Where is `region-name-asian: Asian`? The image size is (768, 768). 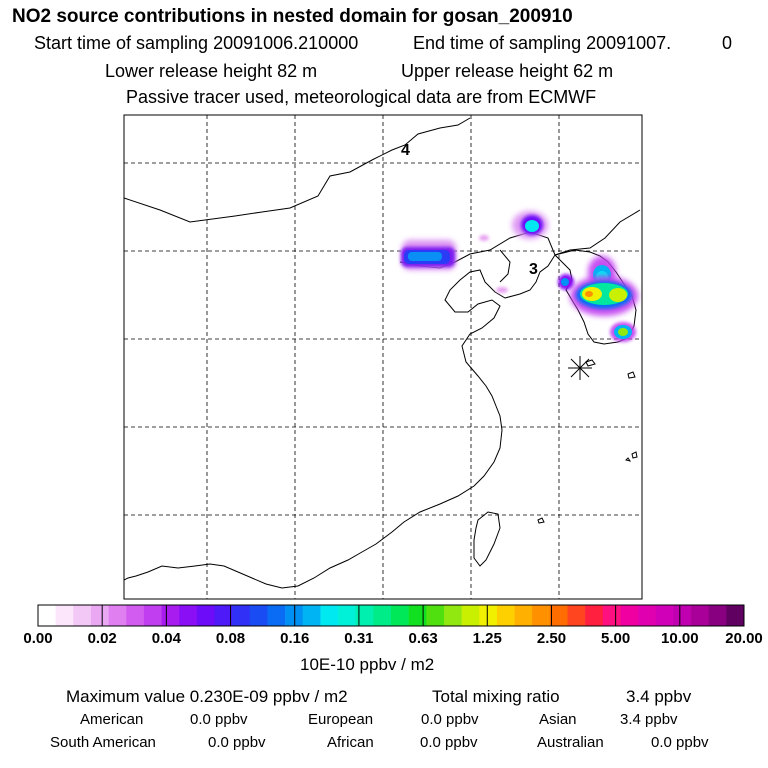
region-name-asian: Asian is located at coordinates (558, 719).